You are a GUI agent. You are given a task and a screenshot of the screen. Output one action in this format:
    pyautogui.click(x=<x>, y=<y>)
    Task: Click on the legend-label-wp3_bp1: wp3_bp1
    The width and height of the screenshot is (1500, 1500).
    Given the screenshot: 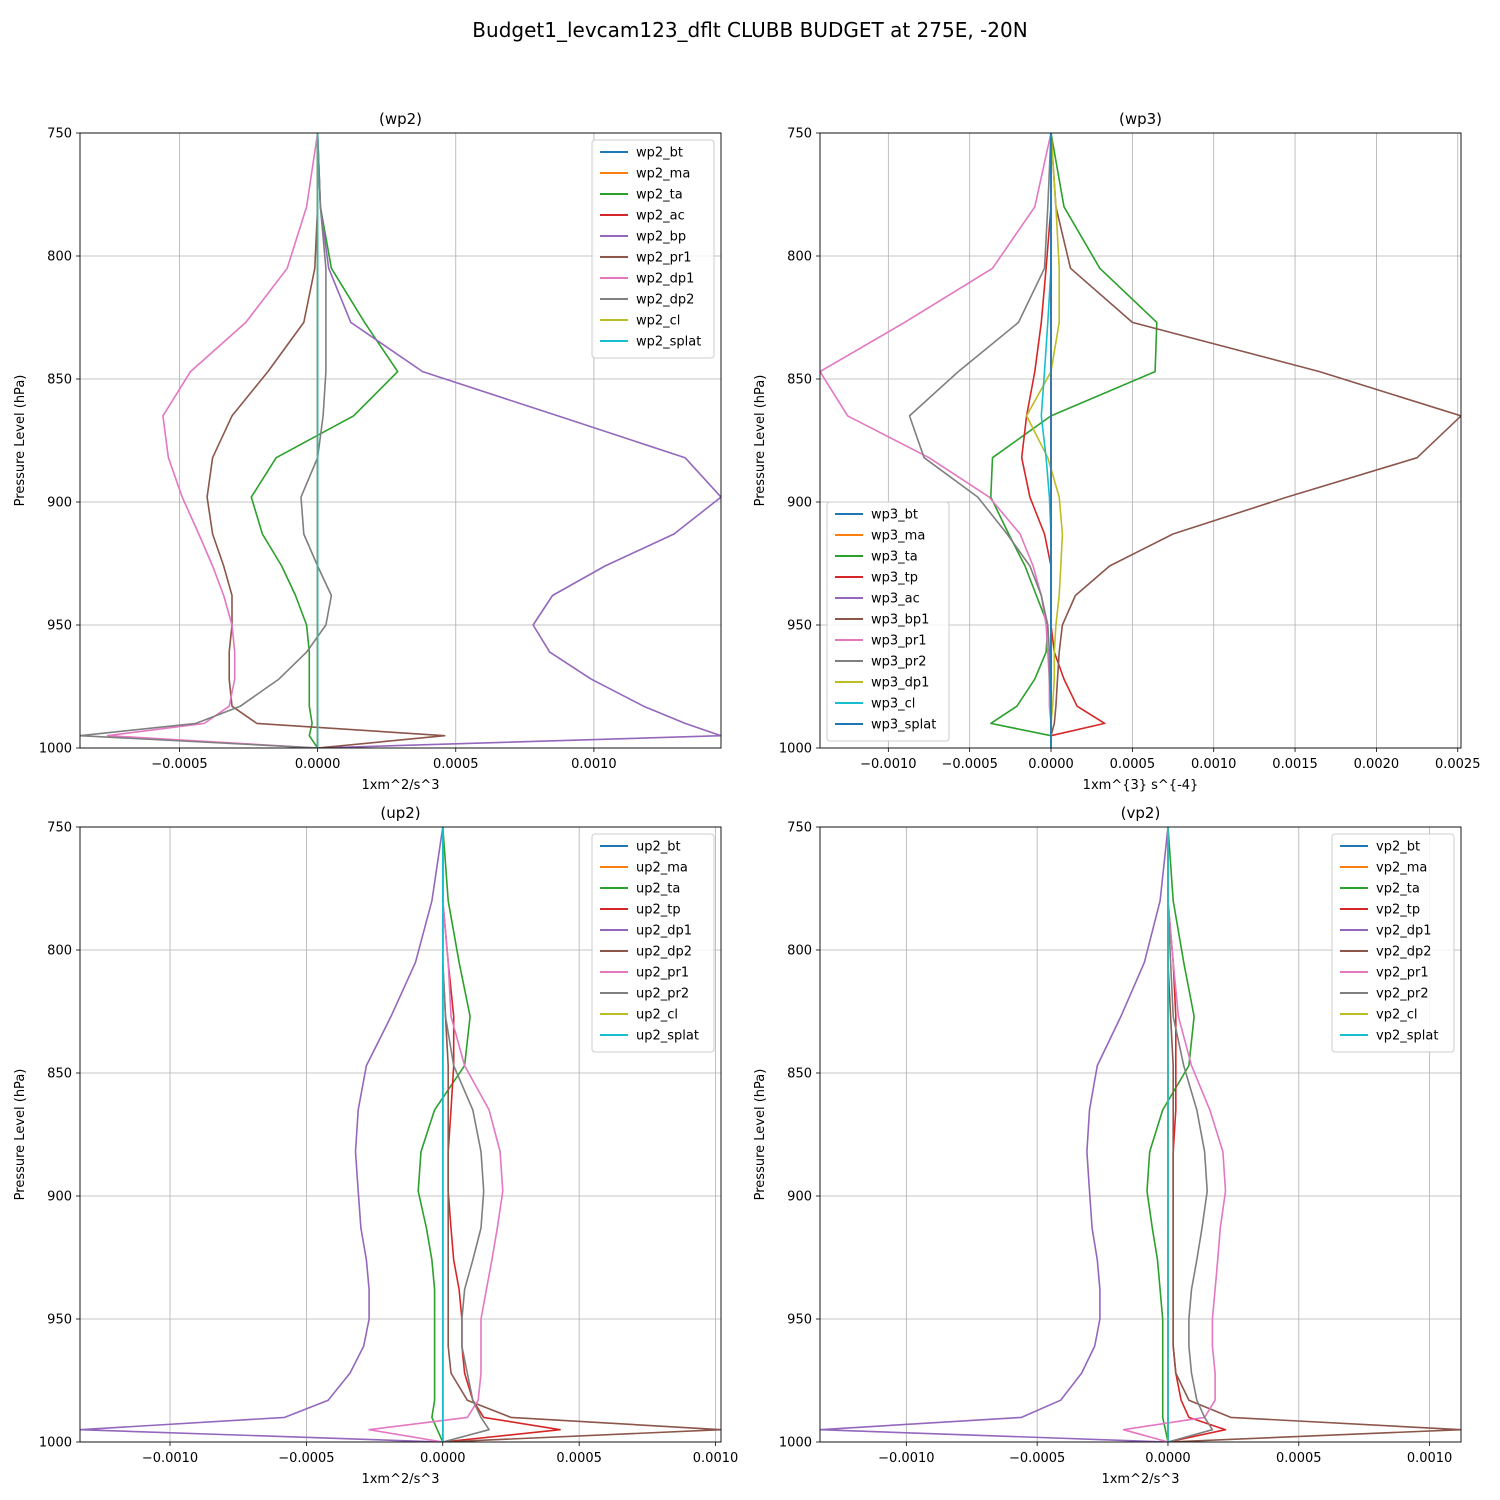 What is the action you would take?
    pyautogui.click(x=900, y=620)
    